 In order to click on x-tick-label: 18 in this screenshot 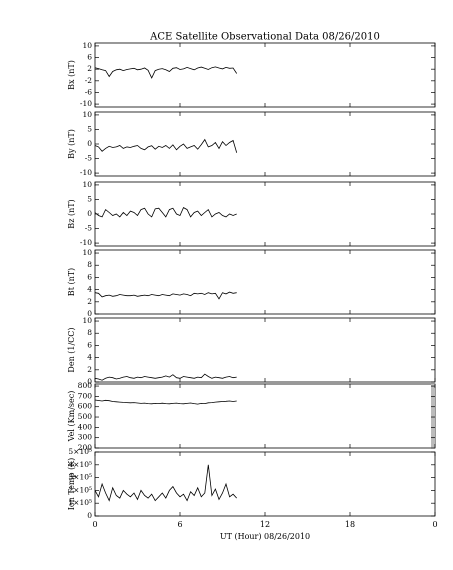, I will do `click(350, 524)`.